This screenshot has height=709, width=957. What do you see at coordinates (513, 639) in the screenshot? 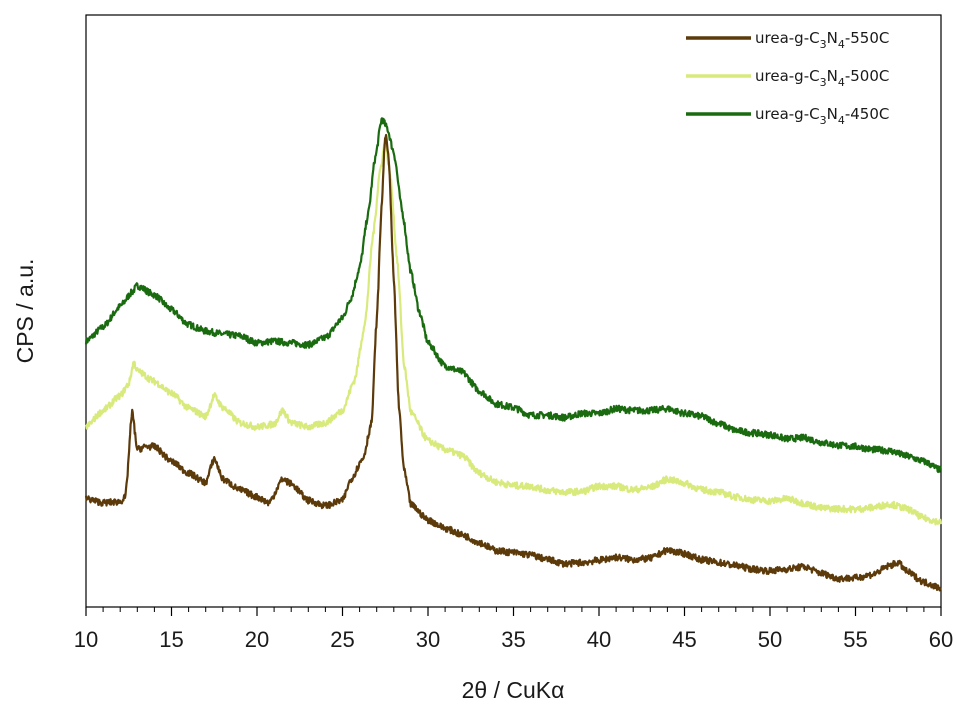
I see `x-tick-label: 35` at bounding box center [513, 639].